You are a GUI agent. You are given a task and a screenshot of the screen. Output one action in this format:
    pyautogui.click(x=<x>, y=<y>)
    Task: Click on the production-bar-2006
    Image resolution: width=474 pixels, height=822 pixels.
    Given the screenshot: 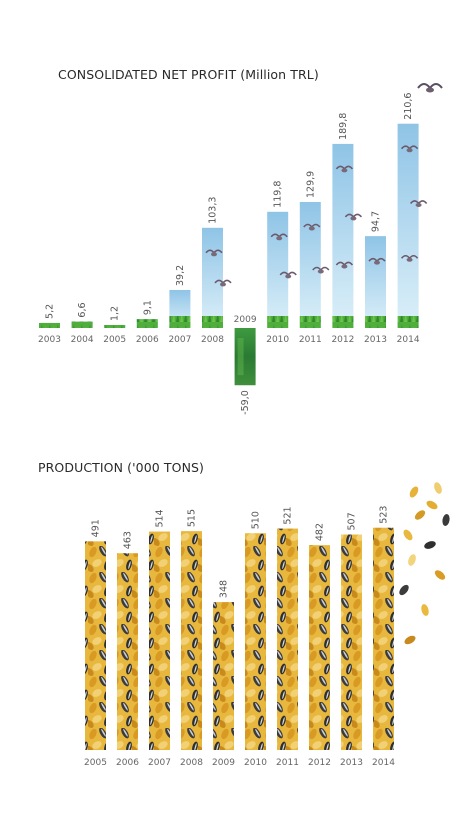 What is the action you would take?
    pyautogui.click(x=127, y=651)
    